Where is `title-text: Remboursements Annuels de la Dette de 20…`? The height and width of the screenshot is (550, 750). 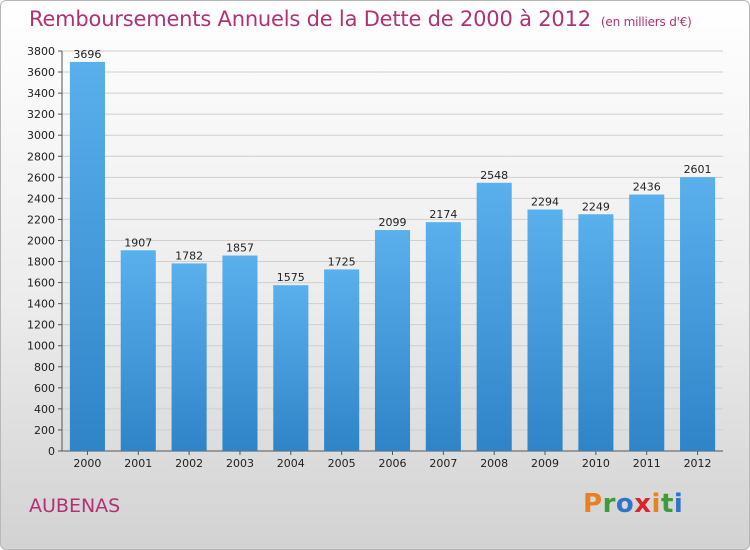 title-text: Remboursements Annuels de la Dette de 20… is located at coordinates (310, 19).